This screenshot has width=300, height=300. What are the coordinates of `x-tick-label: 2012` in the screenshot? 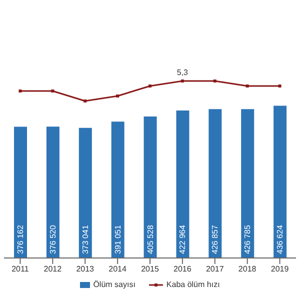 It's located at (53, 269).